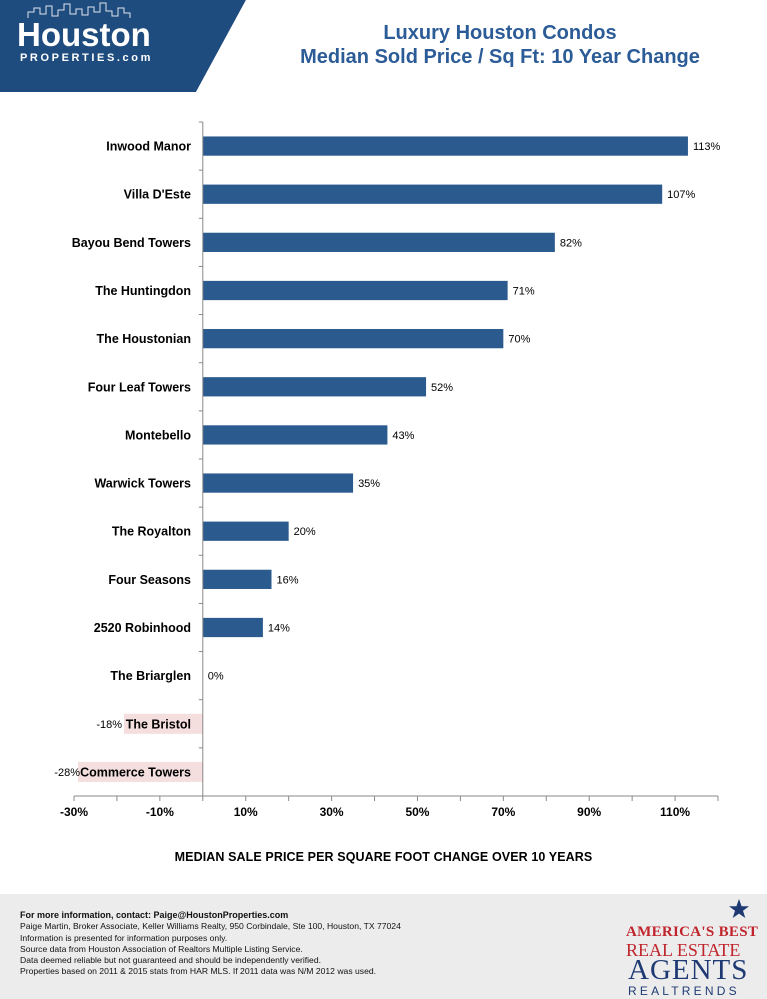  I want to click on value-label: 35%, so click(369, 484).